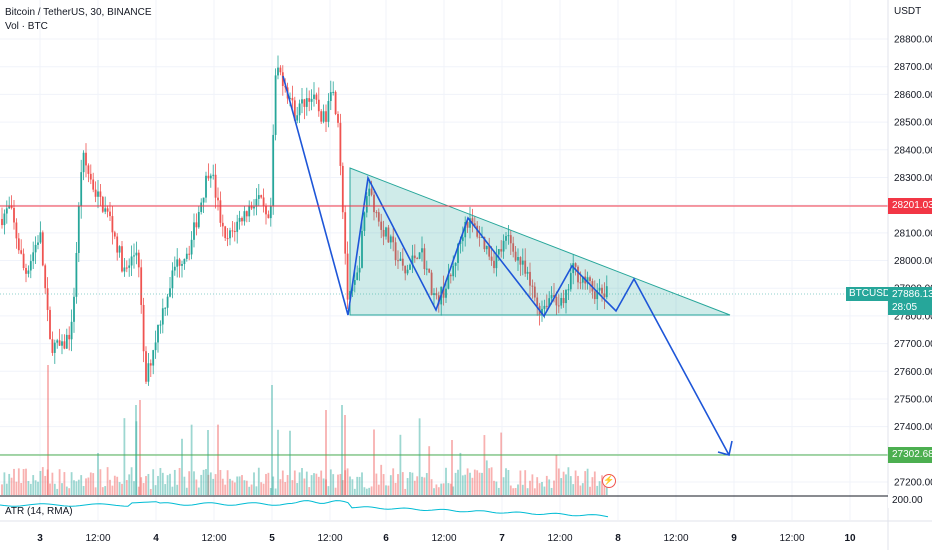 This screenshot has width=932, height=555. I want to click on projection-path, so click(668, 366).